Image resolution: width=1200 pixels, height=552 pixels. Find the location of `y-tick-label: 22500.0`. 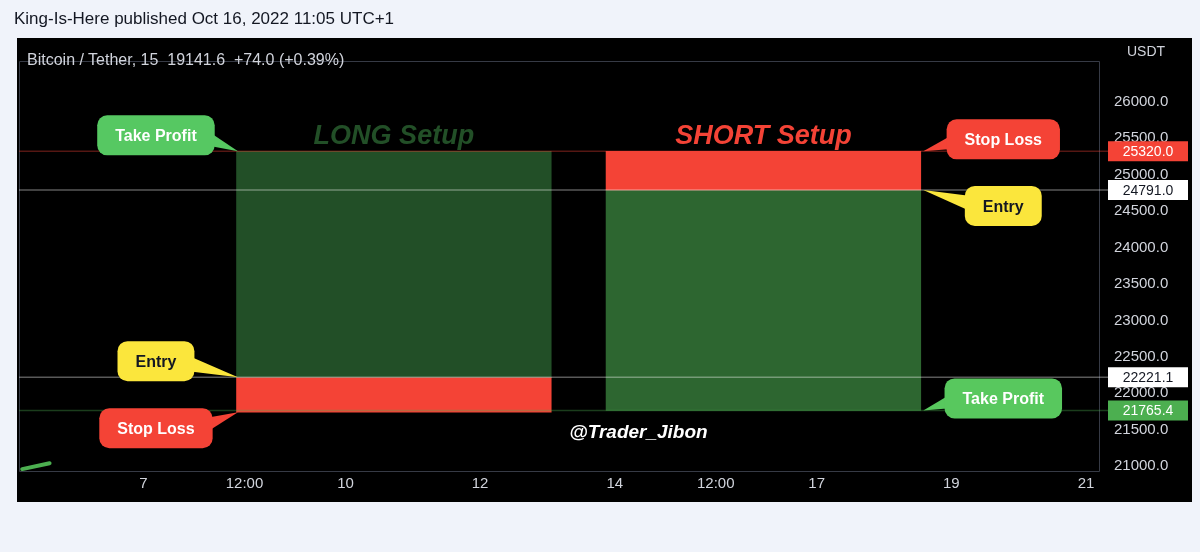

y-tick-label: 22500.0 is located at coordinates (1141, 355).